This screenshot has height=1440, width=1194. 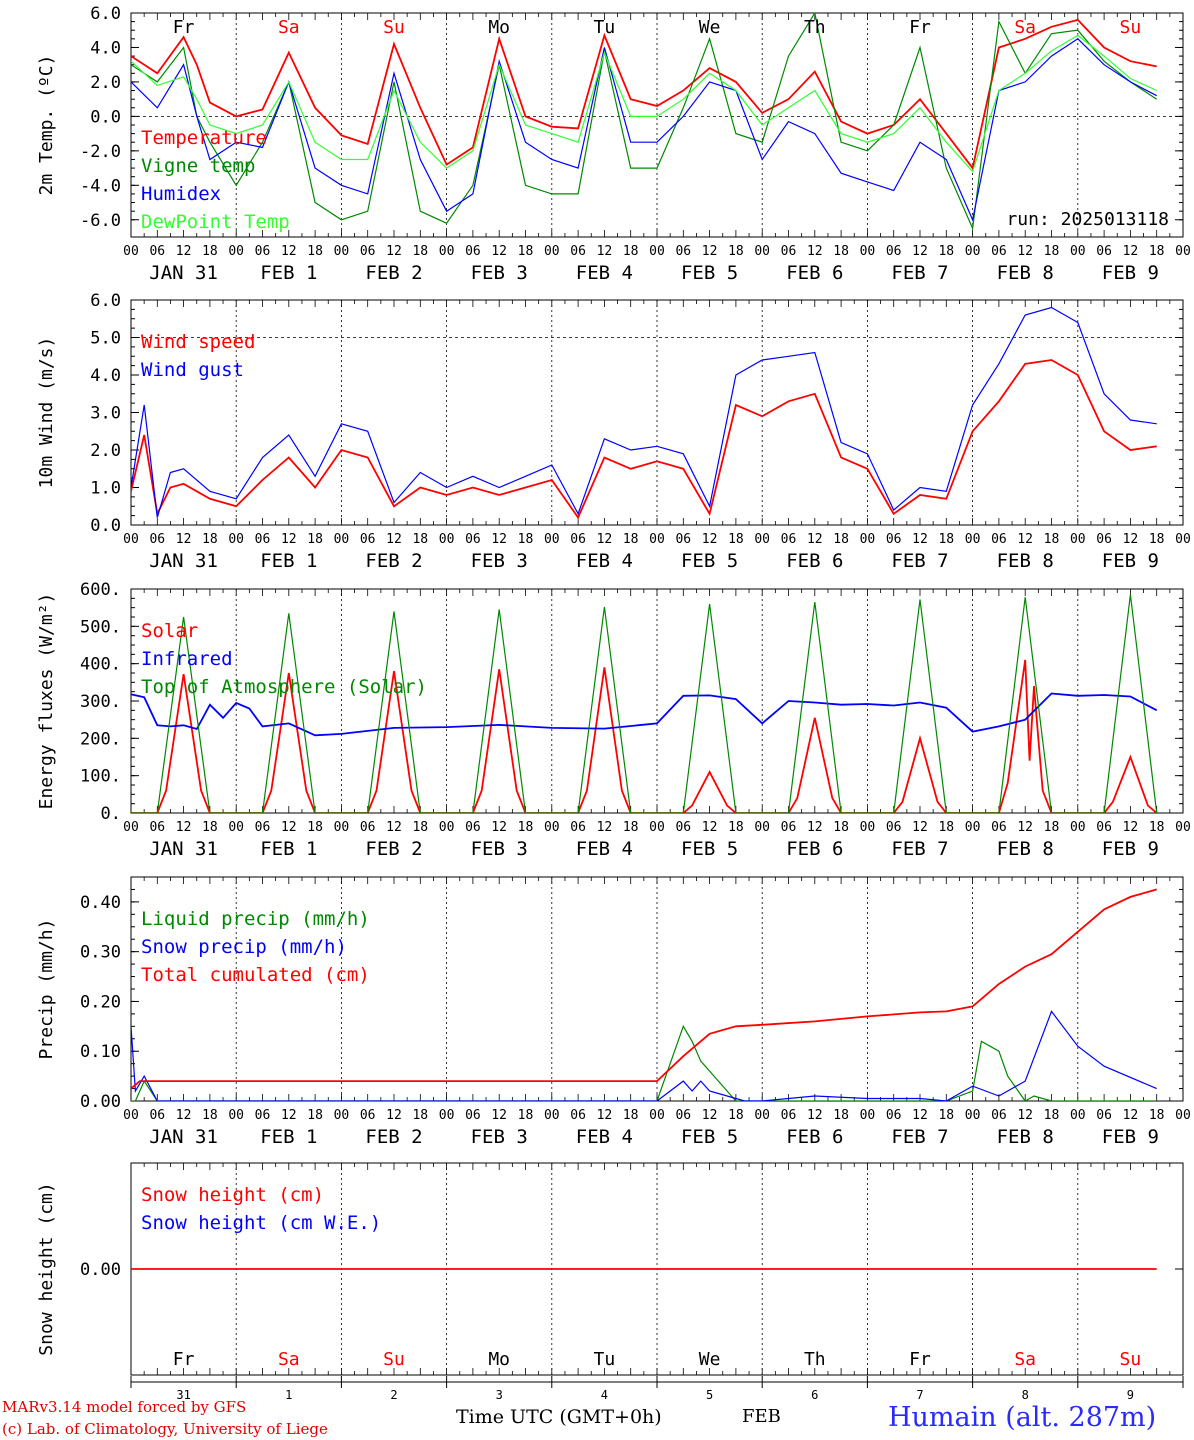 What do you see at coordinates (100, 221) in the screenshot?
I see `y-tick-label: -6.0` at bounding box center [100, 221].